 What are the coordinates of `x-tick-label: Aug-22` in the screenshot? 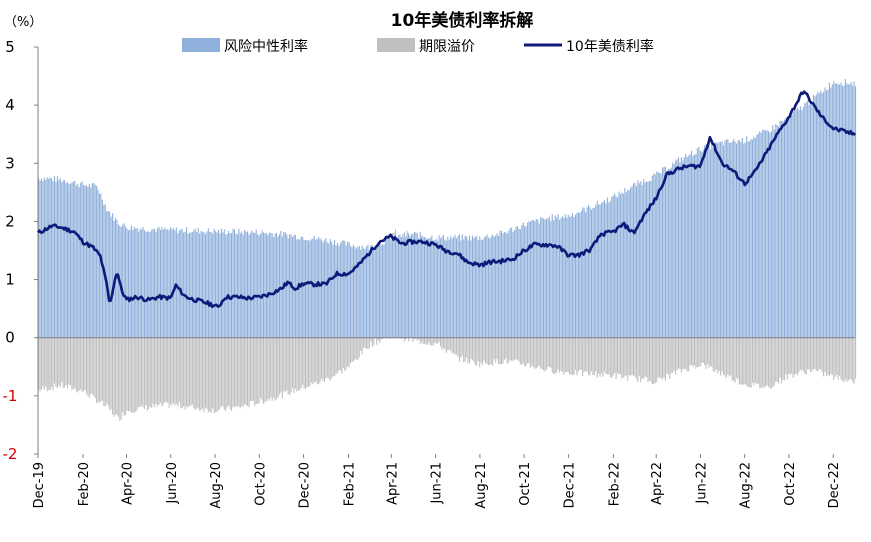 It's located at (746, 485).